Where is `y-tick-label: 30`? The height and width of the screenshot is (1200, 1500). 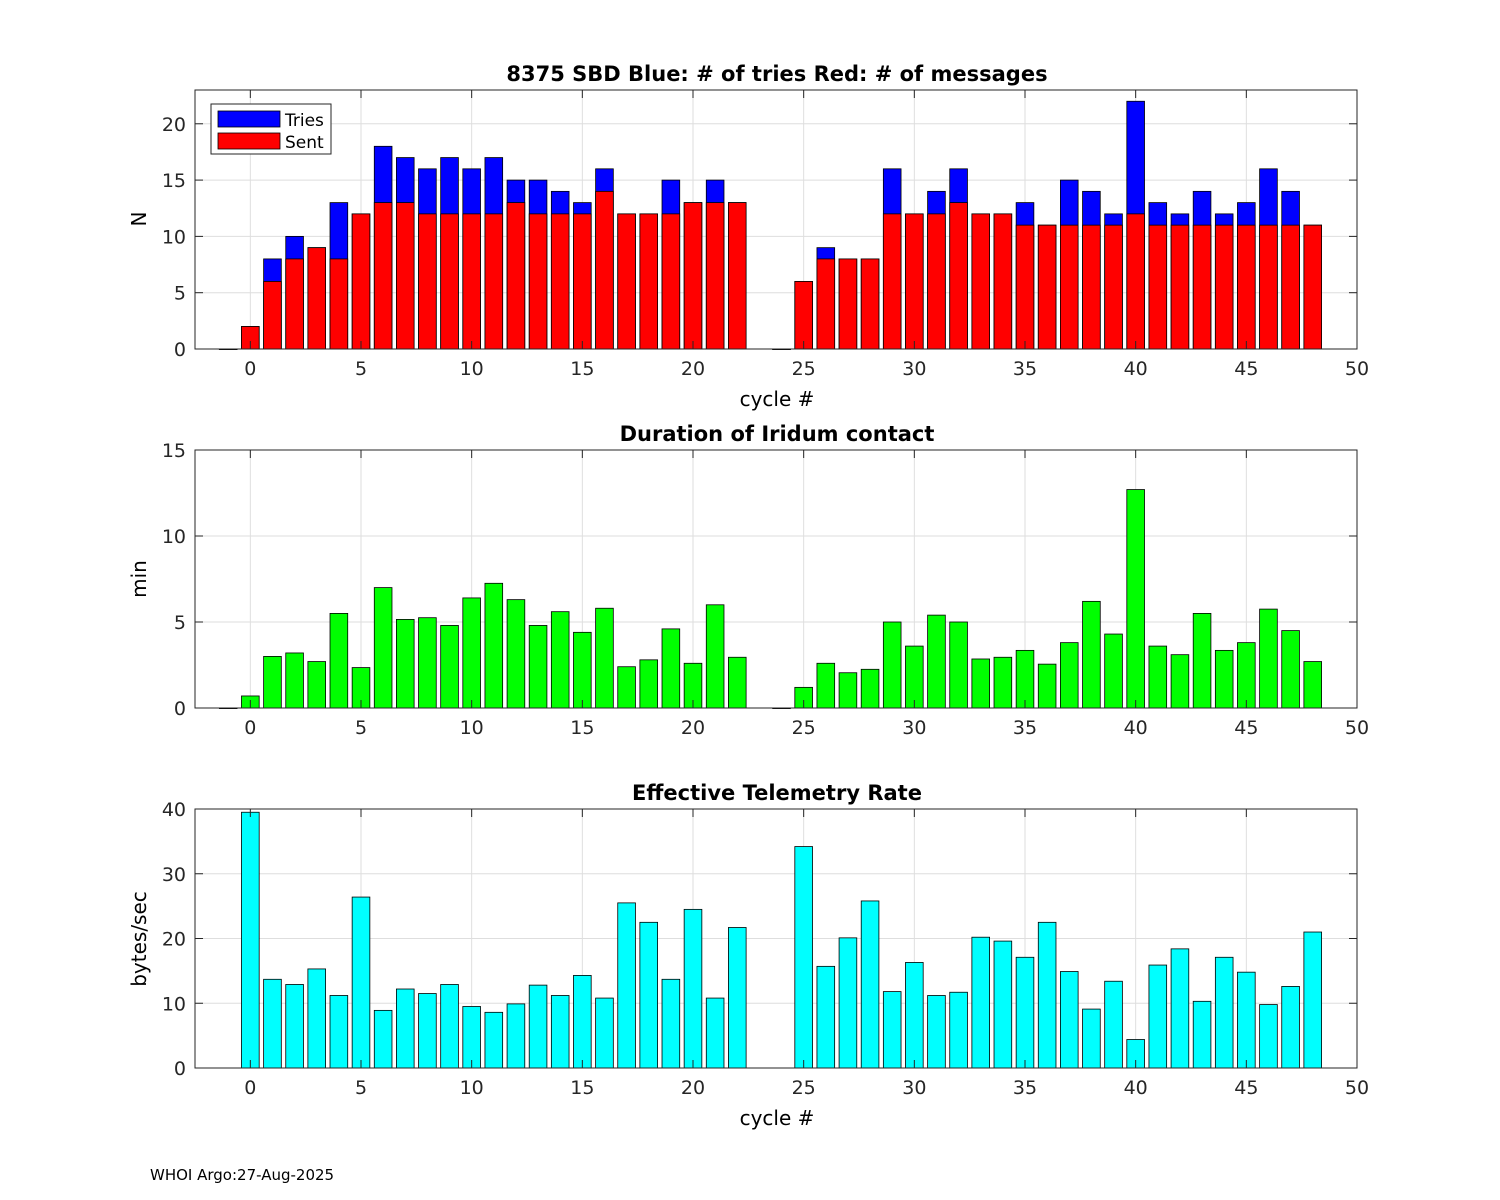 y-tick-label: 30 is located at coordinates (174, 875).